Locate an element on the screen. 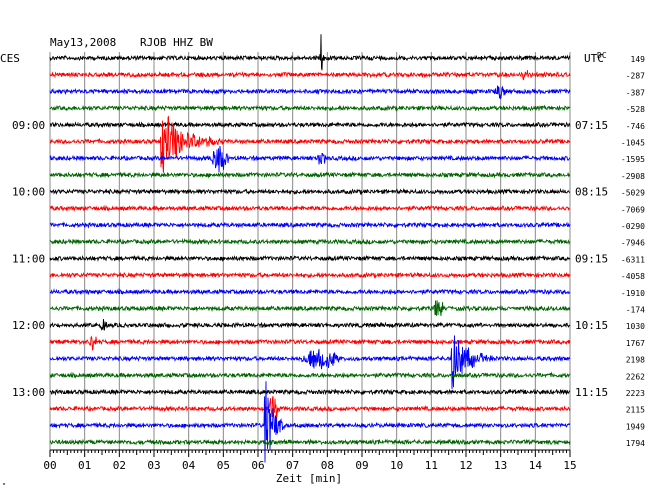  corner-mark: " is located at coordinates (4, 486).